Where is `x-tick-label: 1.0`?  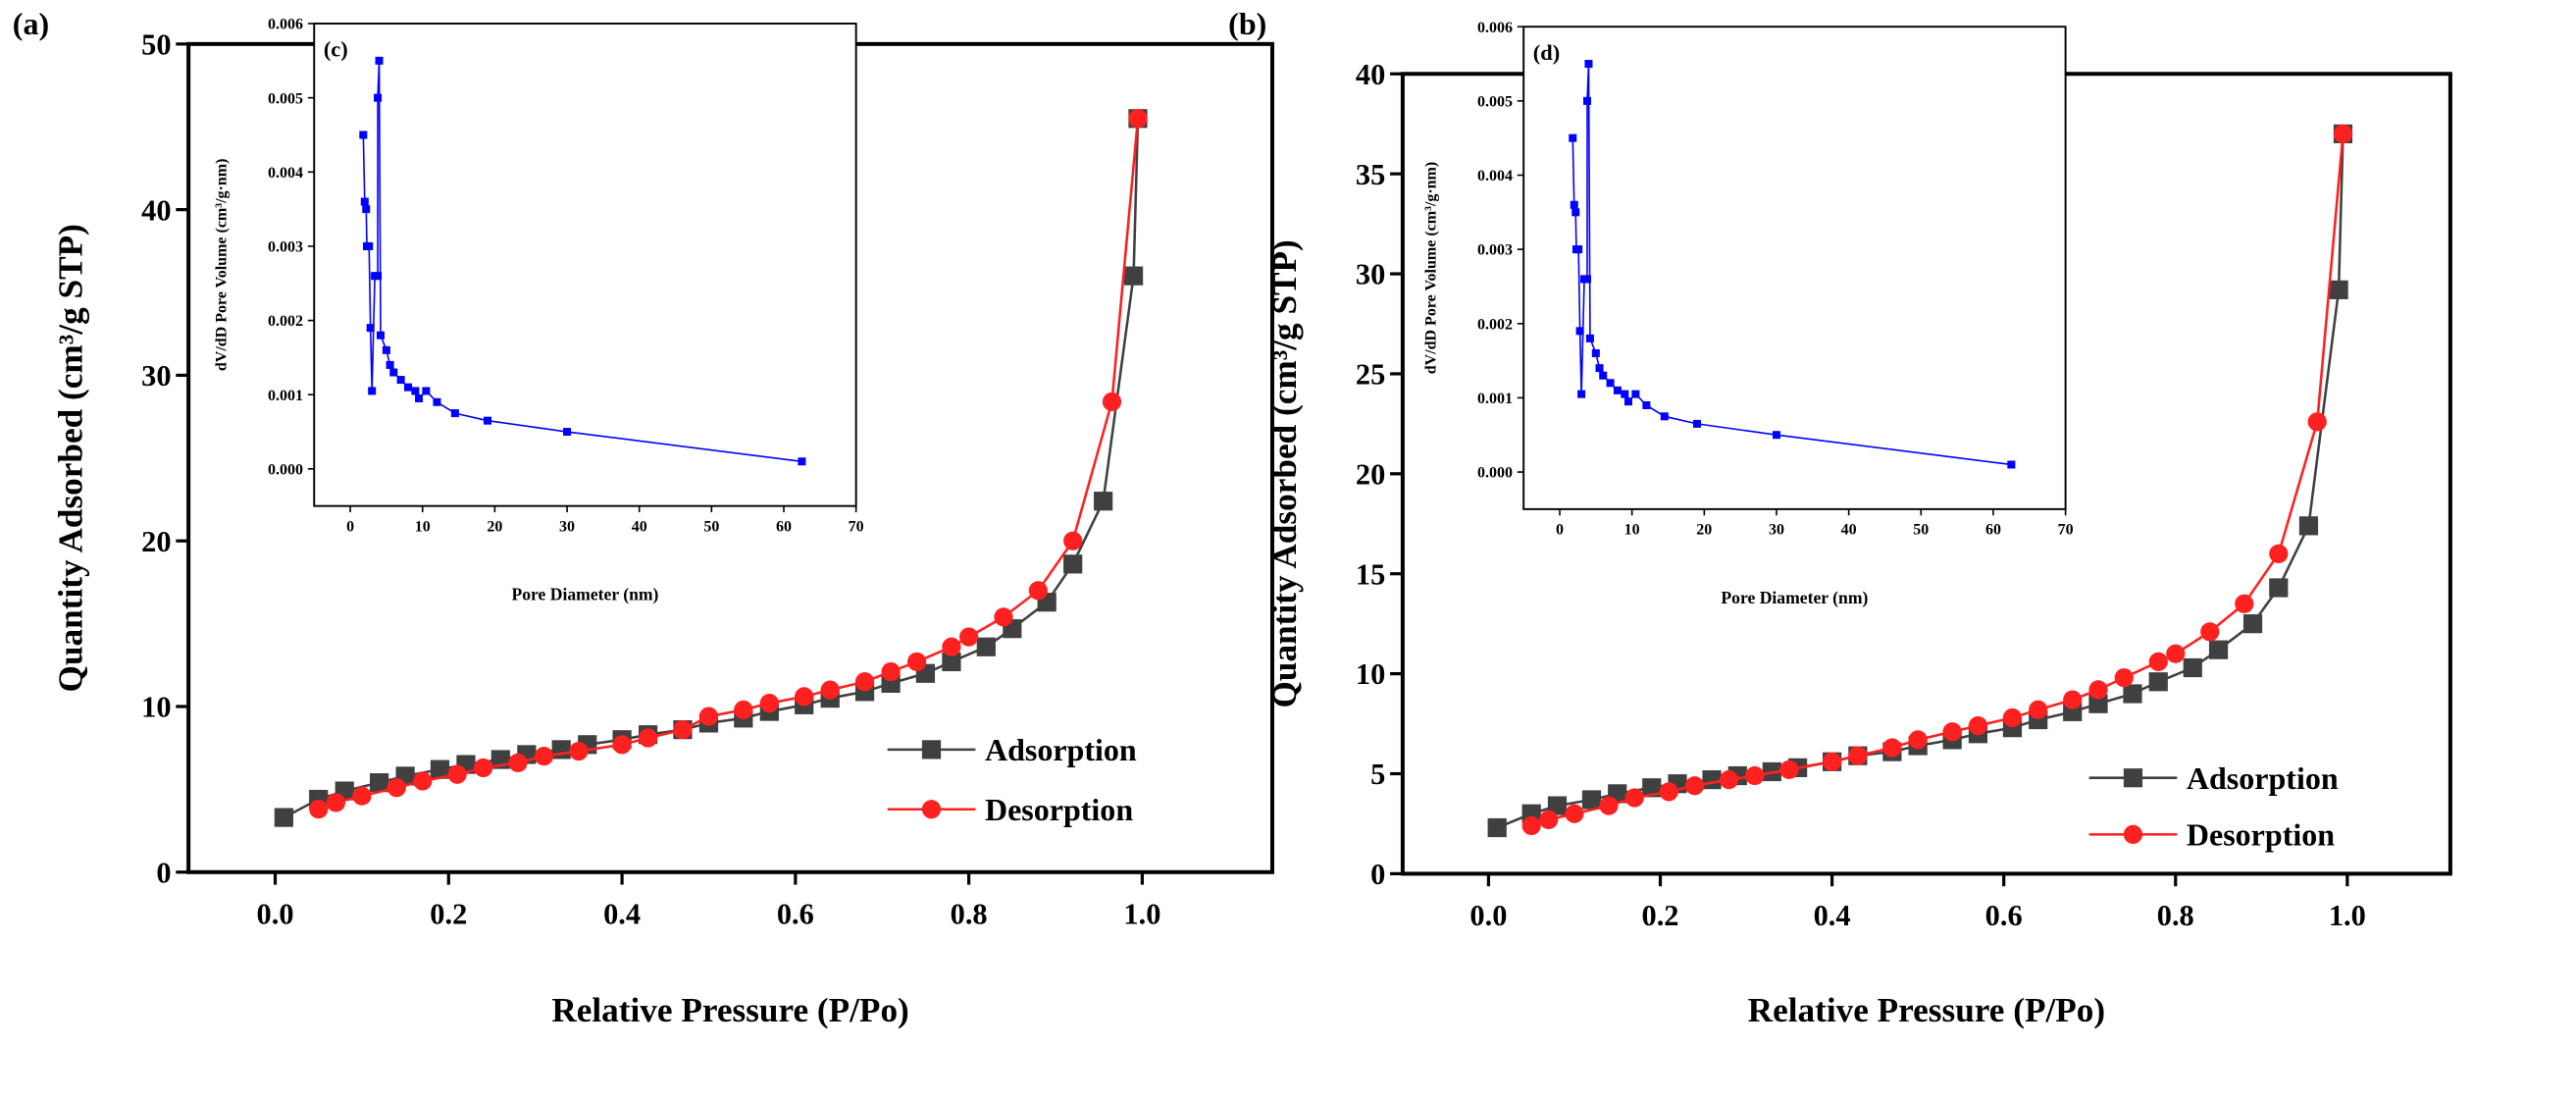
x-tick-label: 1.0 is located at coordinates (2347, 915).